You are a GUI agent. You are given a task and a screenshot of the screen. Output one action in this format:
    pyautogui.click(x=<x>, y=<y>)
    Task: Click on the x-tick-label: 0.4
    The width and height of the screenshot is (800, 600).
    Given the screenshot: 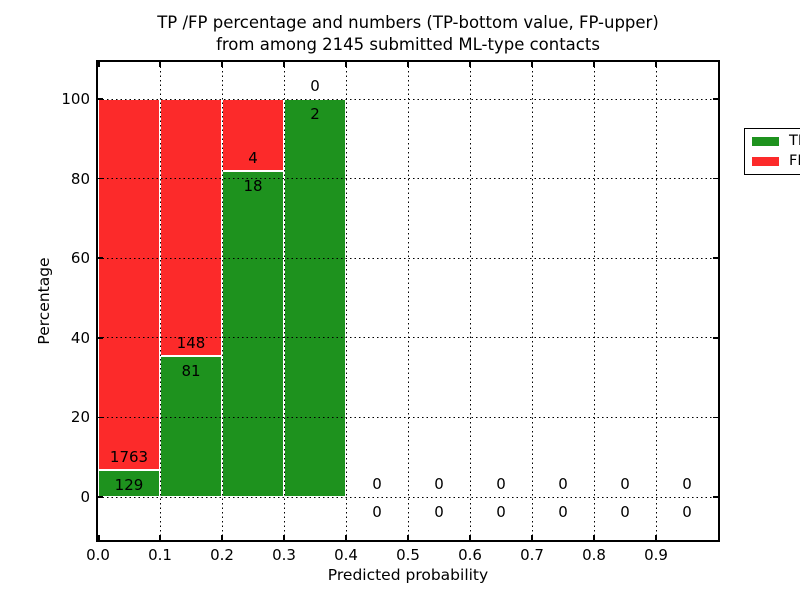 What is the action you would take?
    pyautogui.click(x=346, y=555)
    